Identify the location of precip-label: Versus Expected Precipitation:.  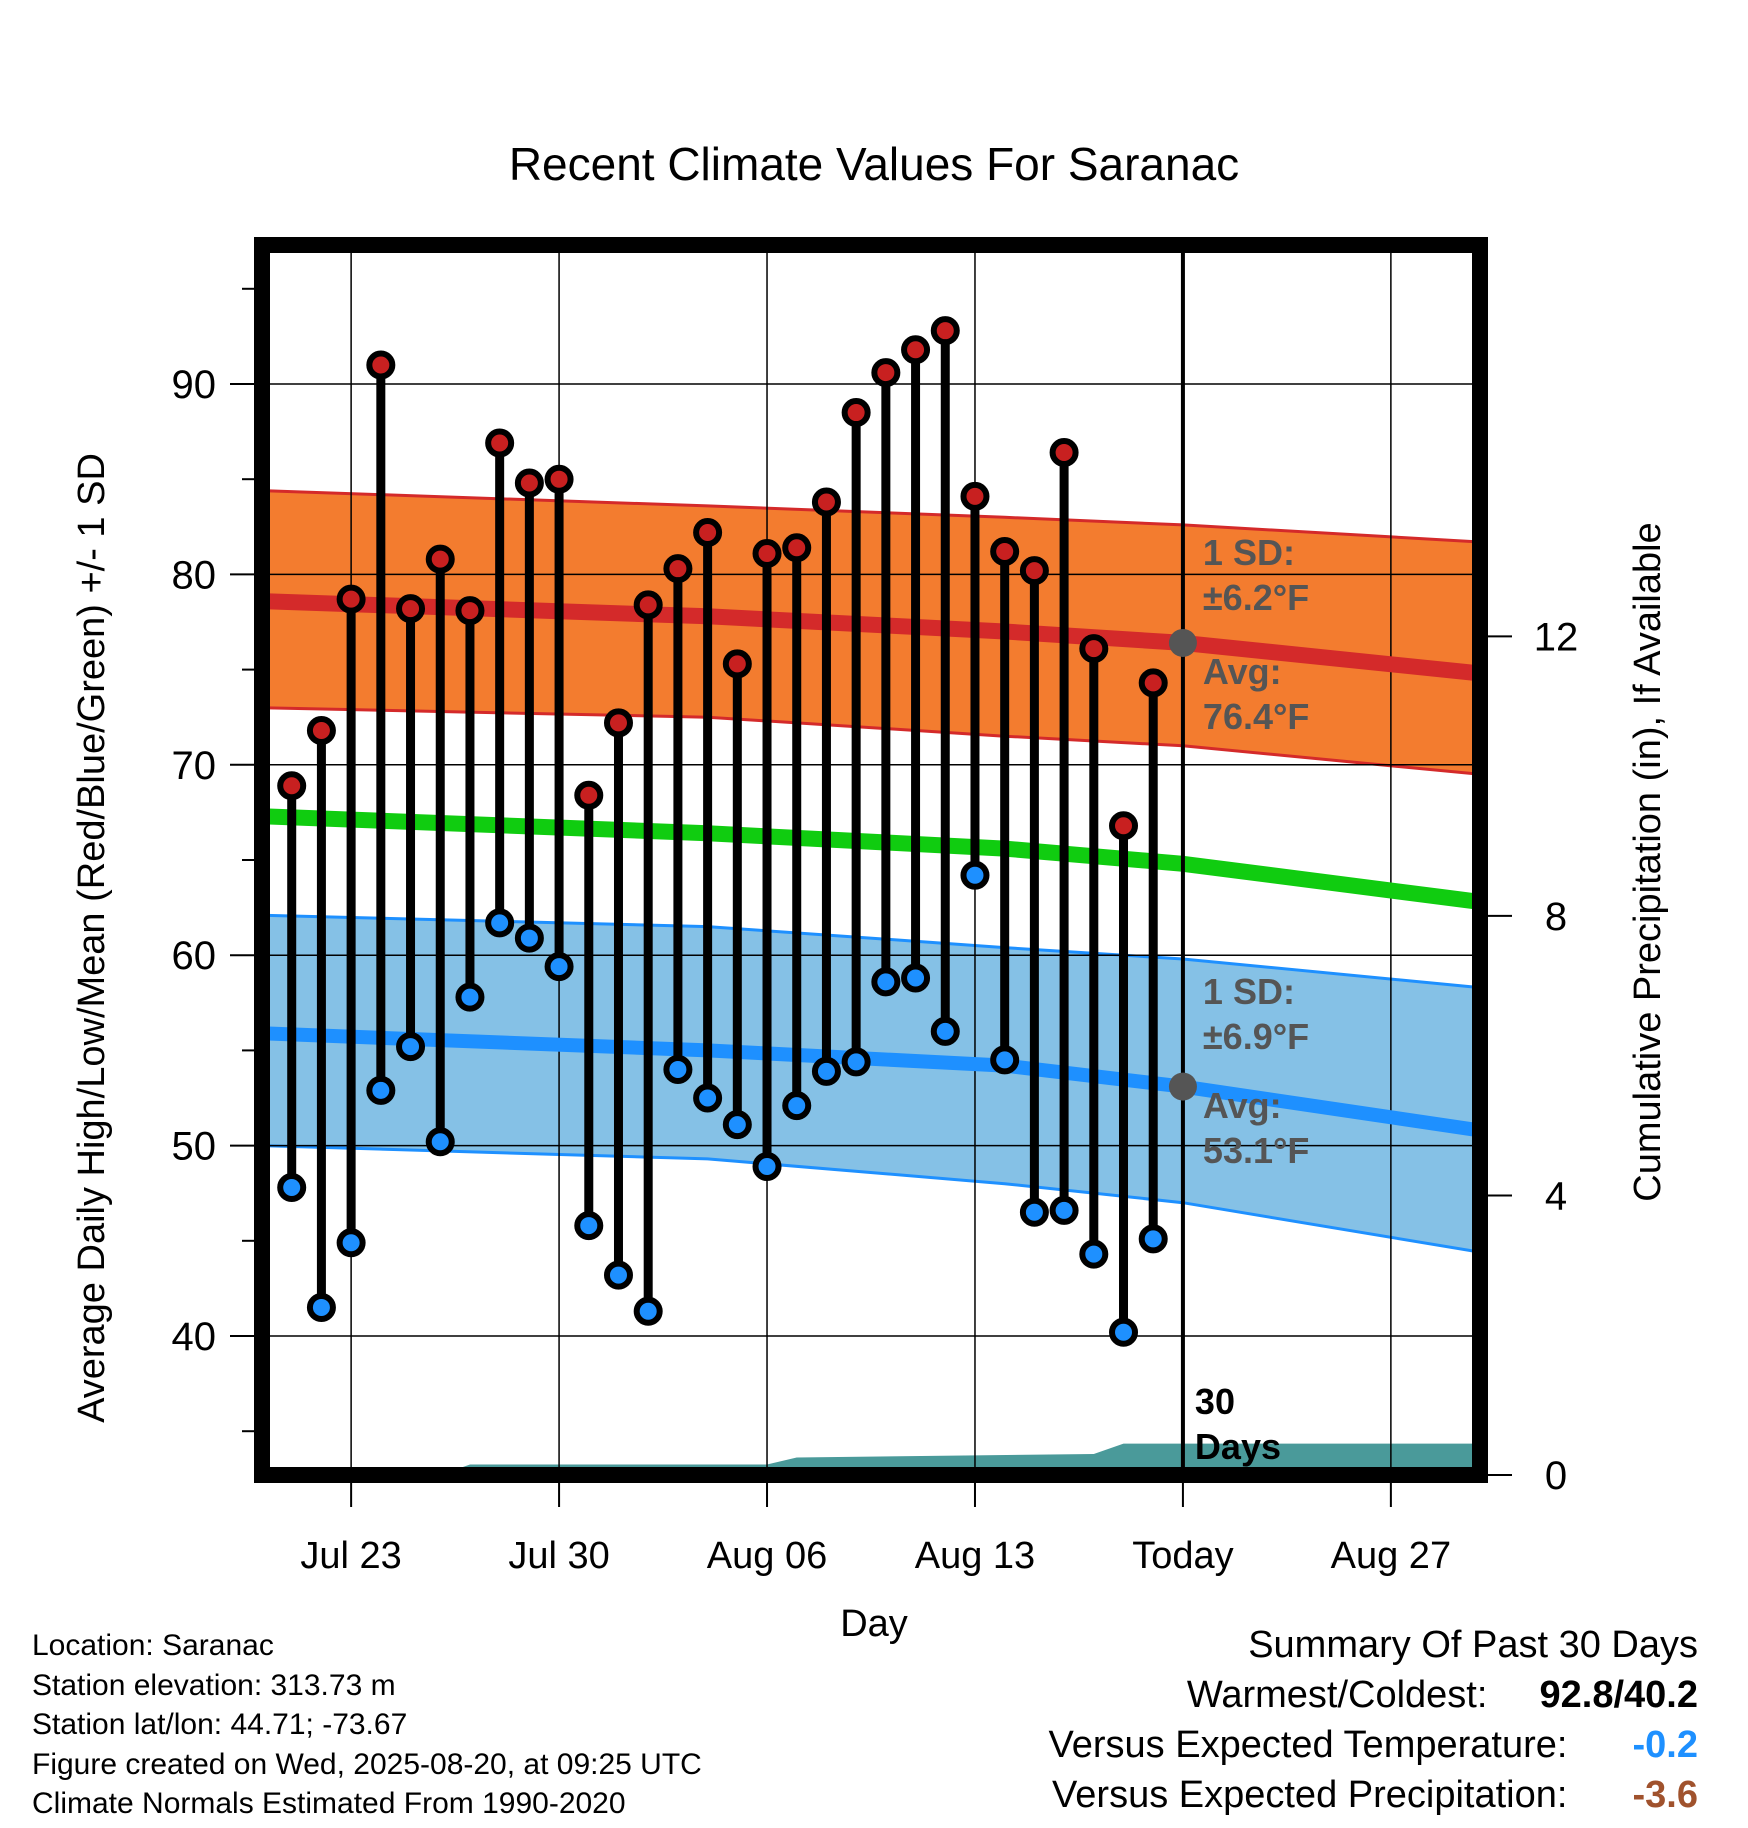
(1310, 1795).